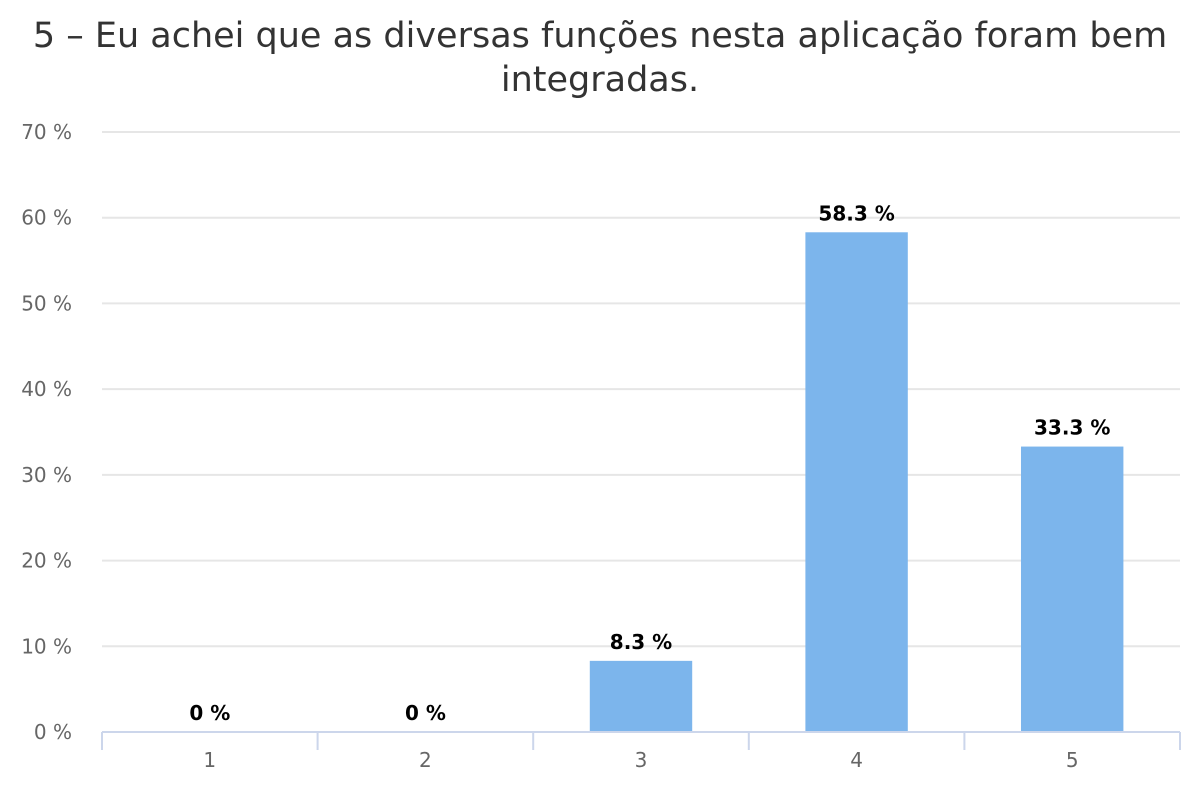 This screenshot has height=800, width=1200. Describe the element at coordinates (46, 218) in the screenshot. I see `y-tick-label: 60 %` at that location.